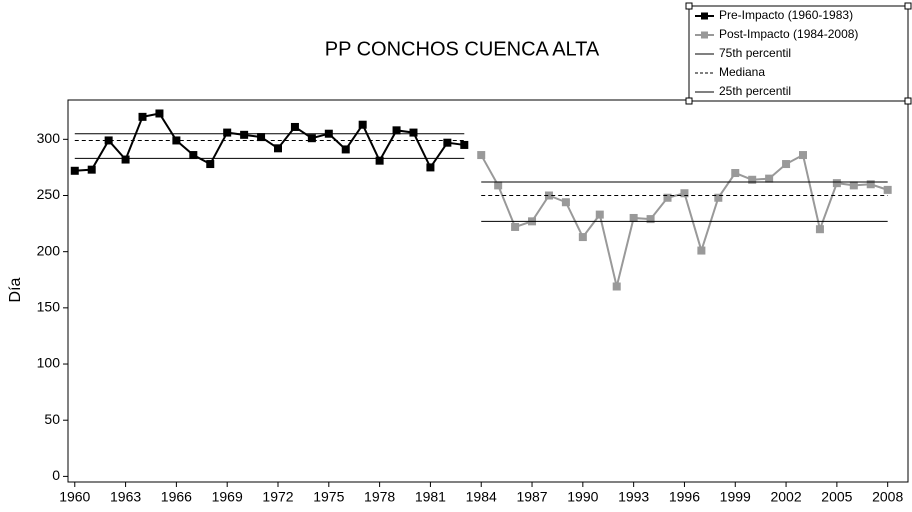  Describe the element at coordinates (684, 497) in the screenshot. I see `x-tick-label: 1996` at that location.